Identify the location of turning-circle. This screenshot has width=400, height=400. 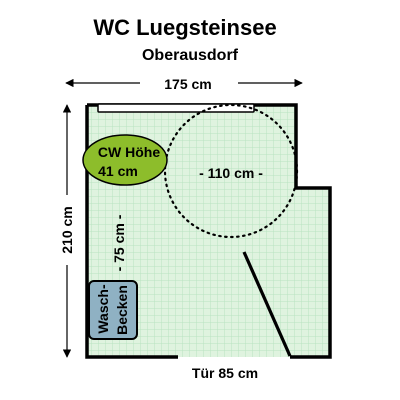
(231, 171).